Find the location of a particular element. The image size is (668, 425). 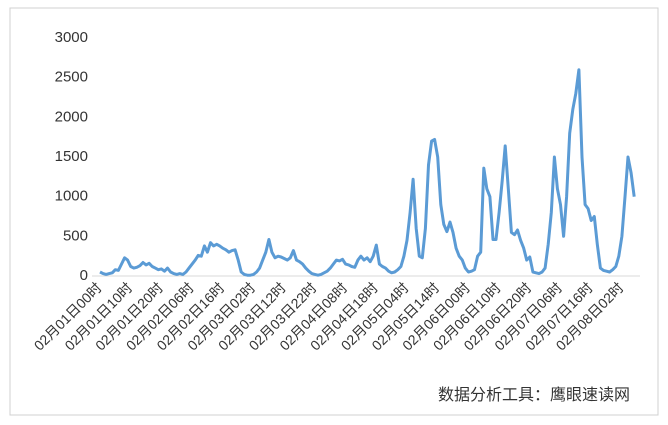

annotation: 数据分析工具：鹰眼速读网 is located at coordinates (534, 395).